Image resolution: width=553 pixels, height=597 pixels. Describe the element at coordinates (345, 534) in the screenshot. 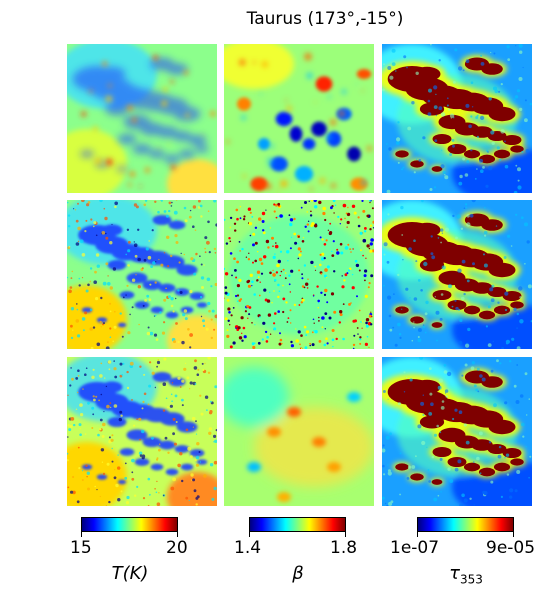

I see `colorbar-beta-tick-max` at that location.